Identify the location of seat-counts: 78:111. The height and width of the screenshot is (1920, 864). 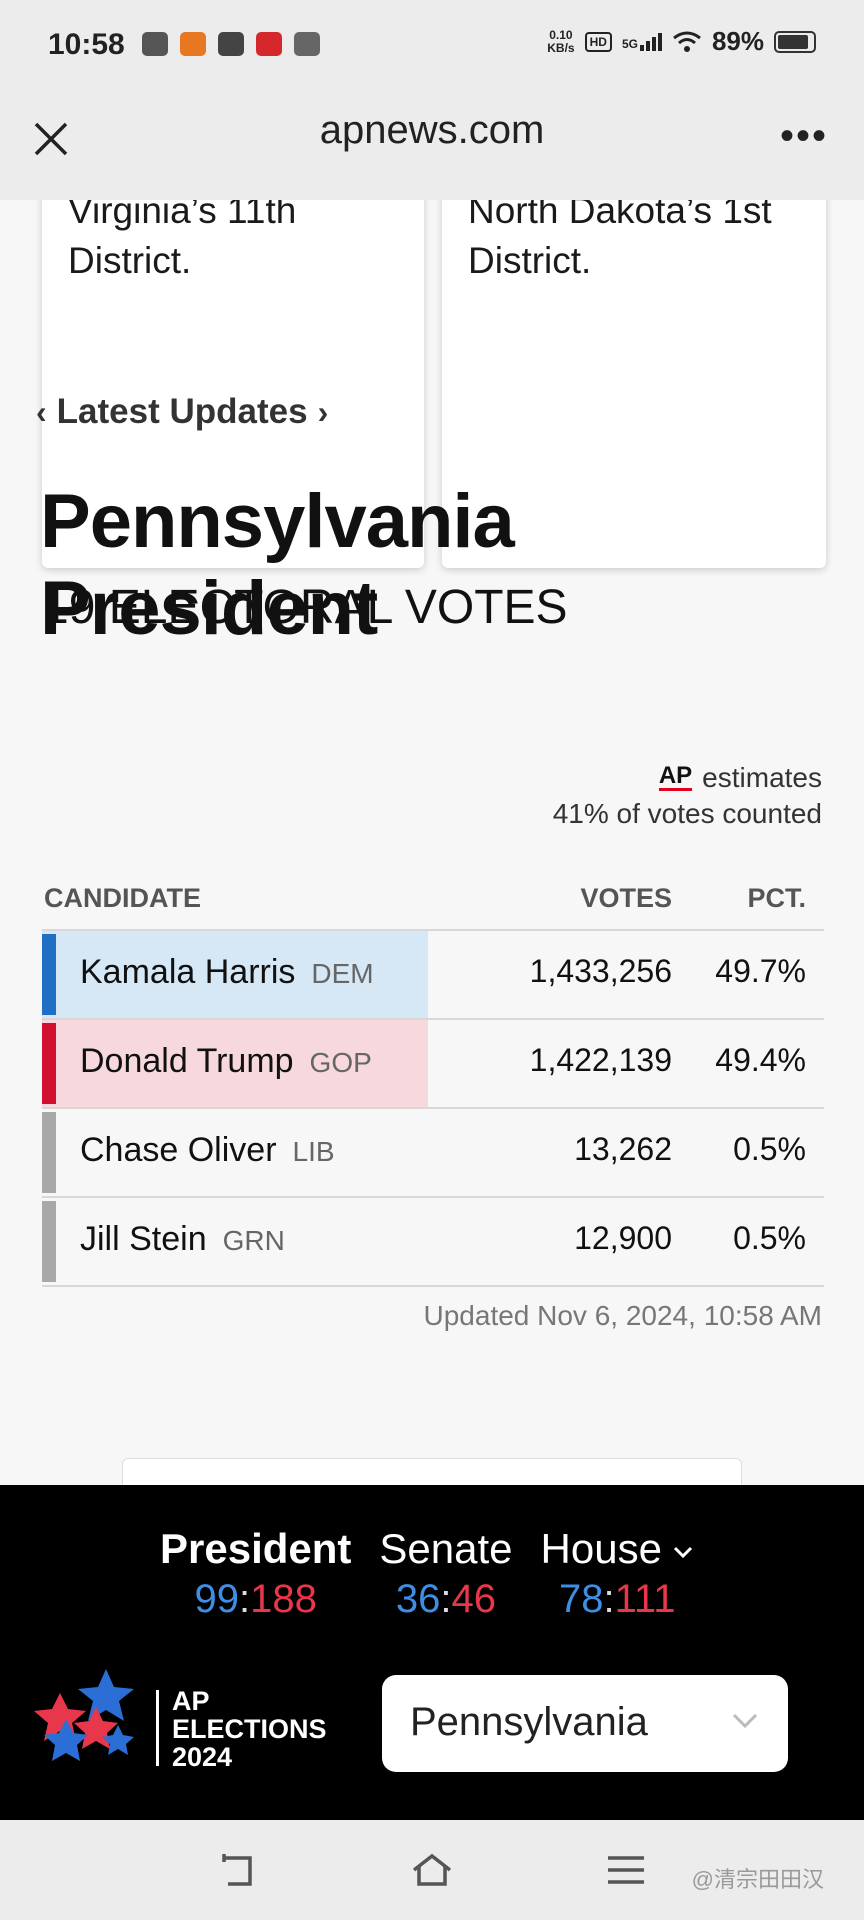
(617, 1599).